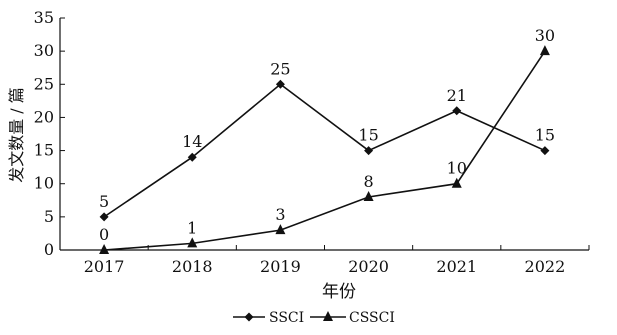 The image size is (617, 335). I want to click on y-axis-title: 发文数量 / 篇, so click(16, 135).